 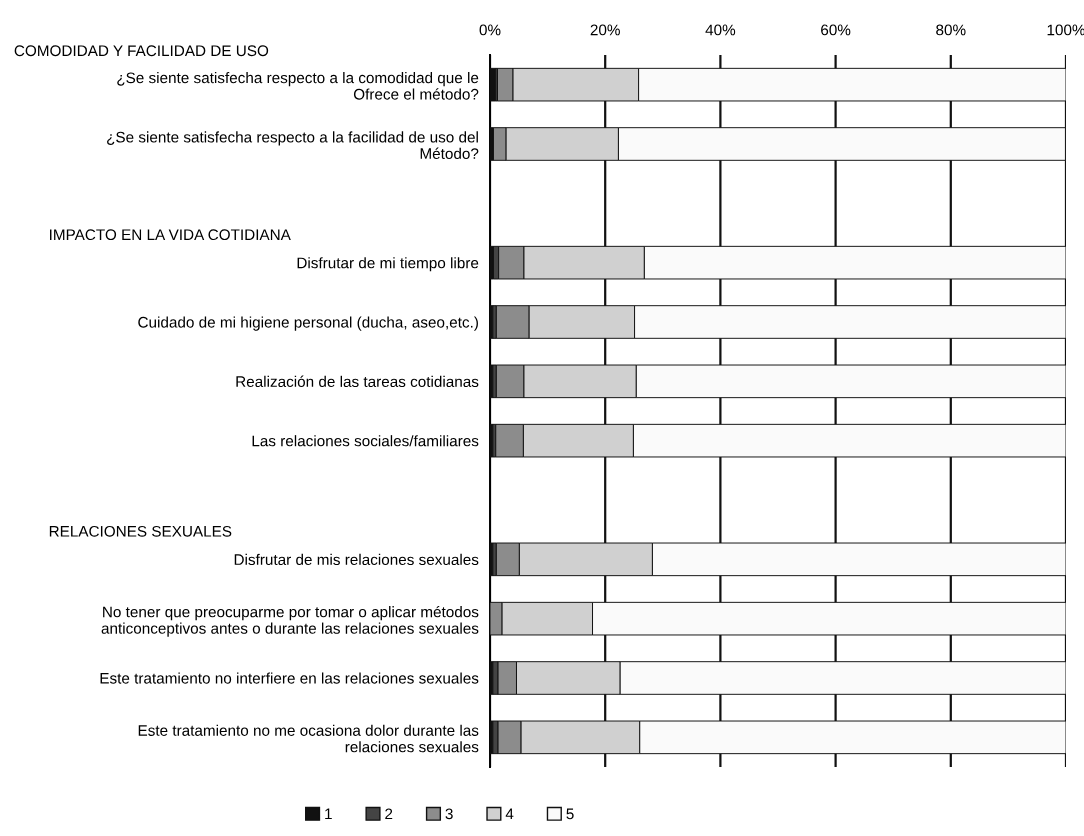 I want to click on y-tick-label: Este tratamiento no interfiere en las relaciones sexuales, so click(x=289, y=678).